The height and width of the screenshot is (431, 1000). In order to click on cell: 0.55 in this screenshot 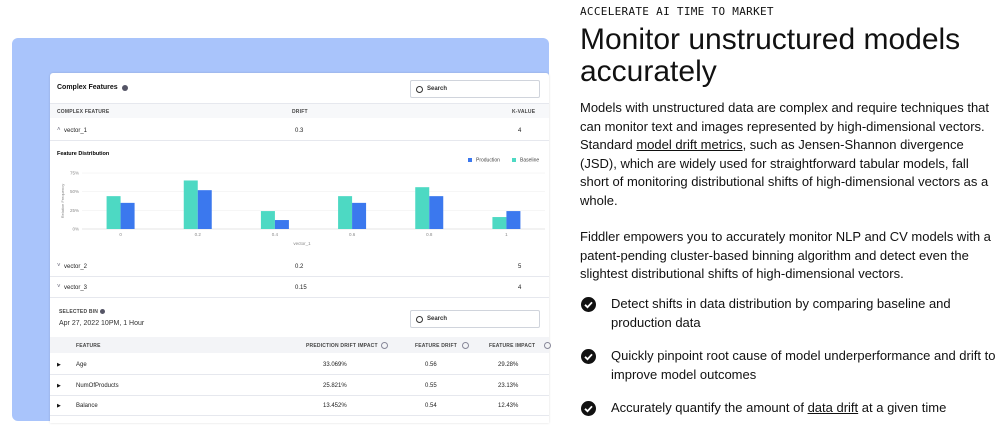, I will do `click(431, 386)`.